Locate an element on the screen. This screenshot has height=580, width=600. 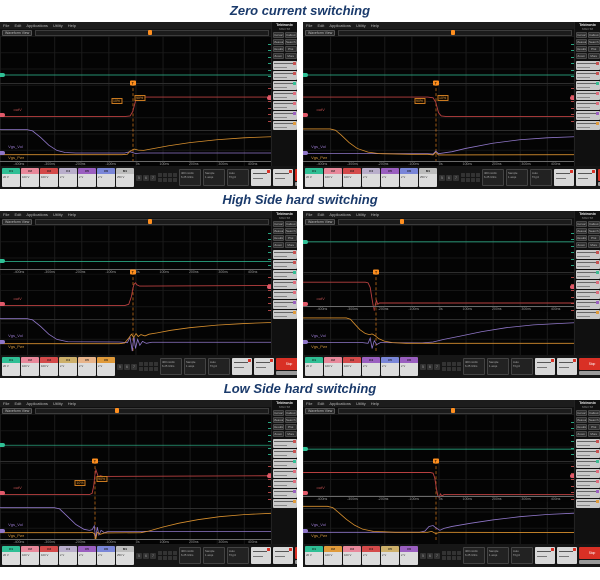
channel-marker-green is located at coordinates (2, 75).